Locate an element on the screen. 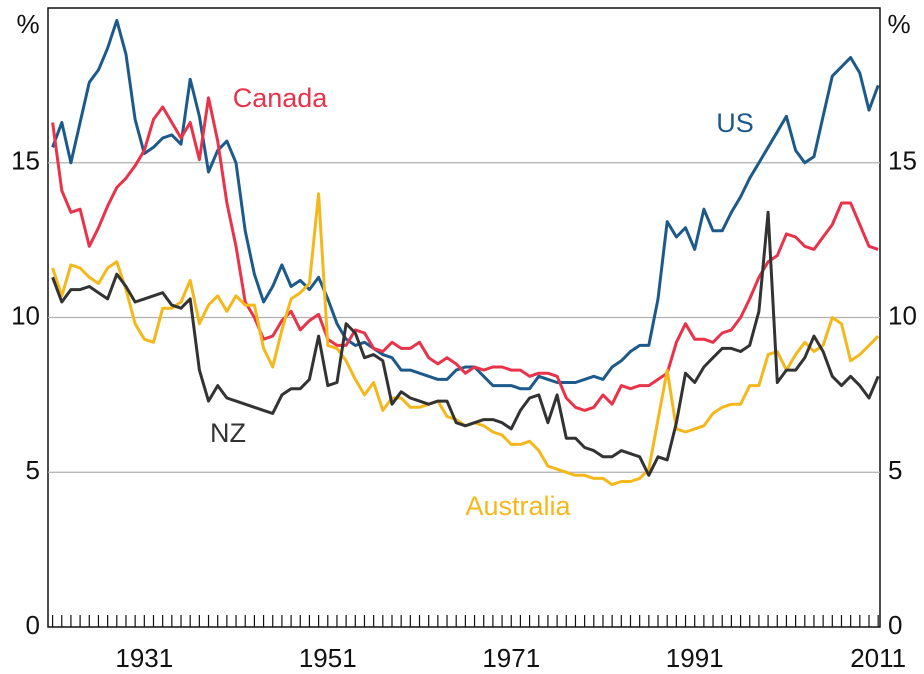 This screenshot has height=674, width=924. y-tick-label: 0 is located at coordinates (33, 625).